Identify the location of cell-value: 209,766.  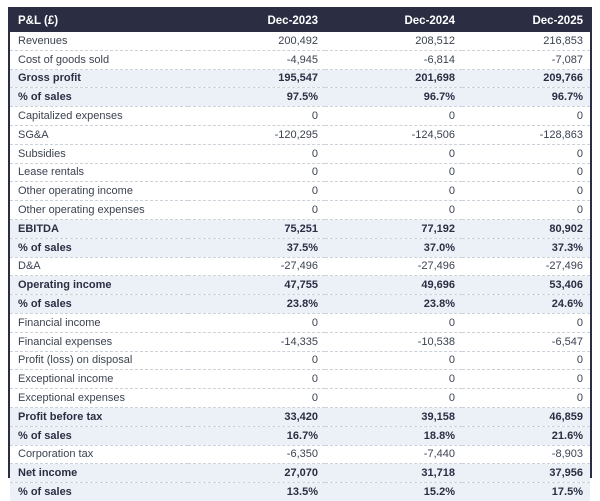
(526, 78).